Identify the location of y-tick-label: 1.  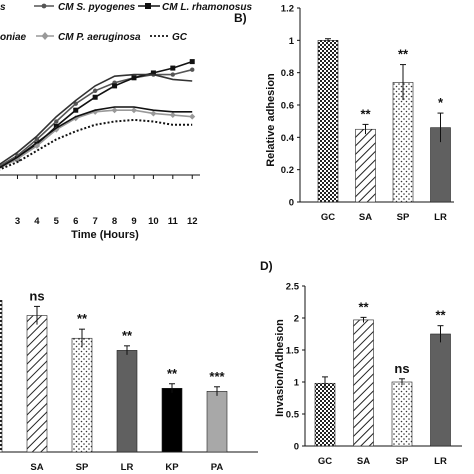
(292, 41).